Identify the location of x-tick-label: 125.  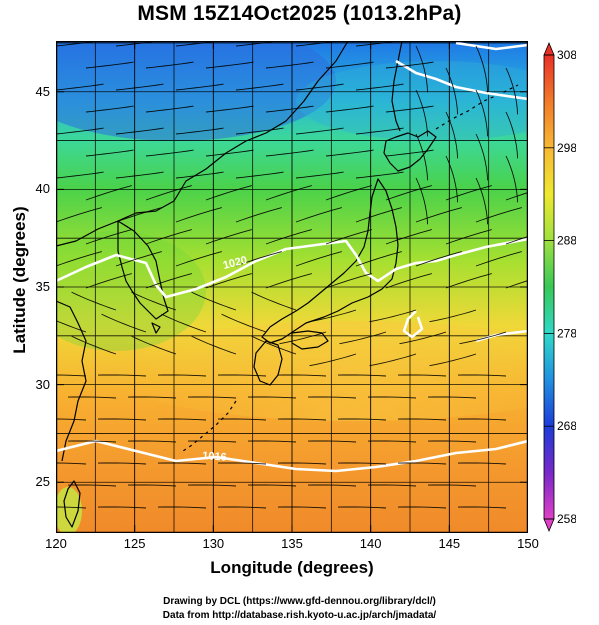
(134, 543).